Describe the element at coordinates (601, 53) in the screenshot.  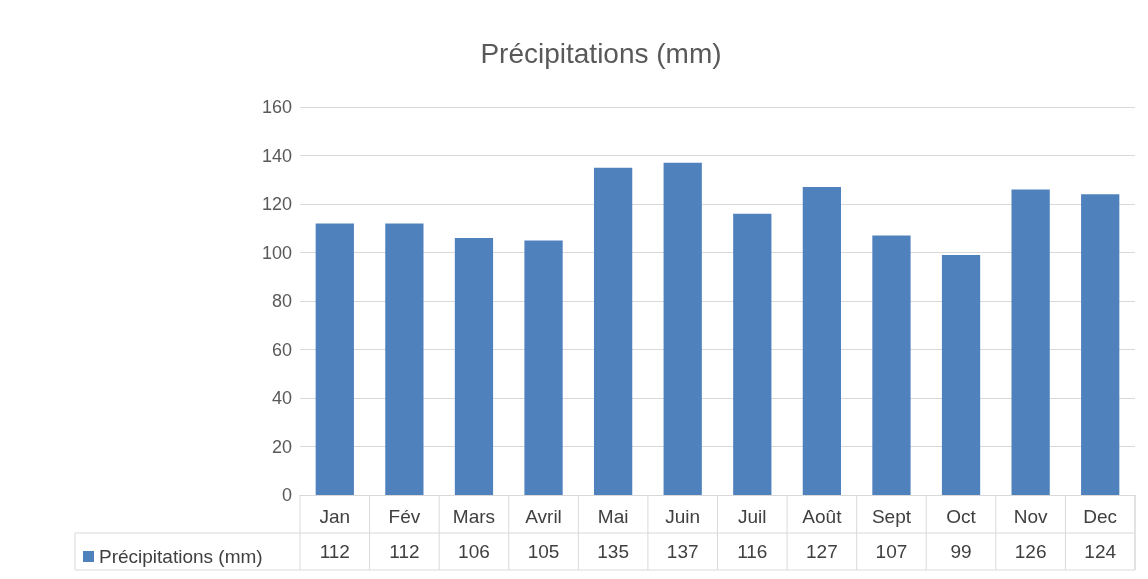
I see `chart-title: Précipitations (mm)` at that location.